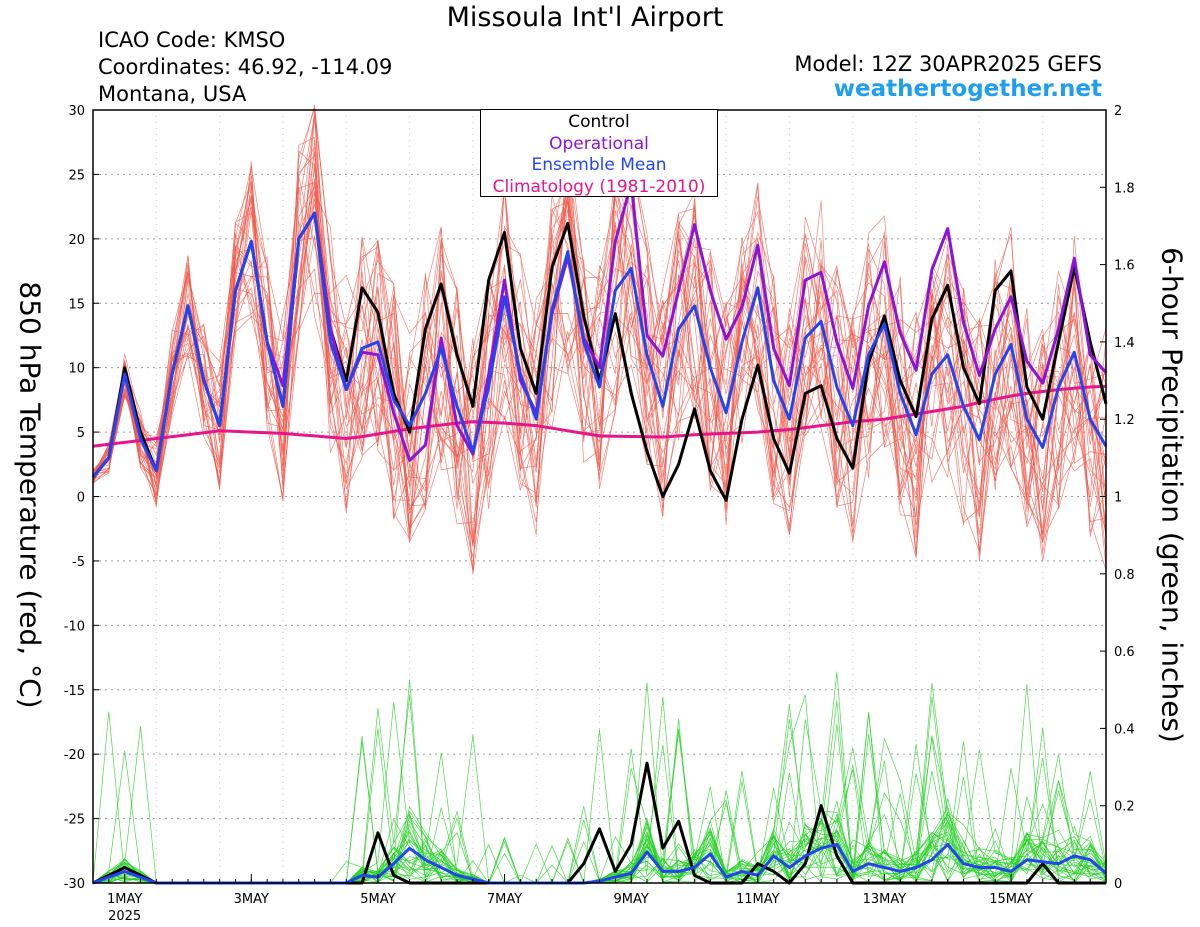 The height and width of the screenshot is (927, 1200). Describe the element at coordinates (599, 186) in the screenshot. I see `legend-item-climatology: Climatology (1981-2010)` at that location.